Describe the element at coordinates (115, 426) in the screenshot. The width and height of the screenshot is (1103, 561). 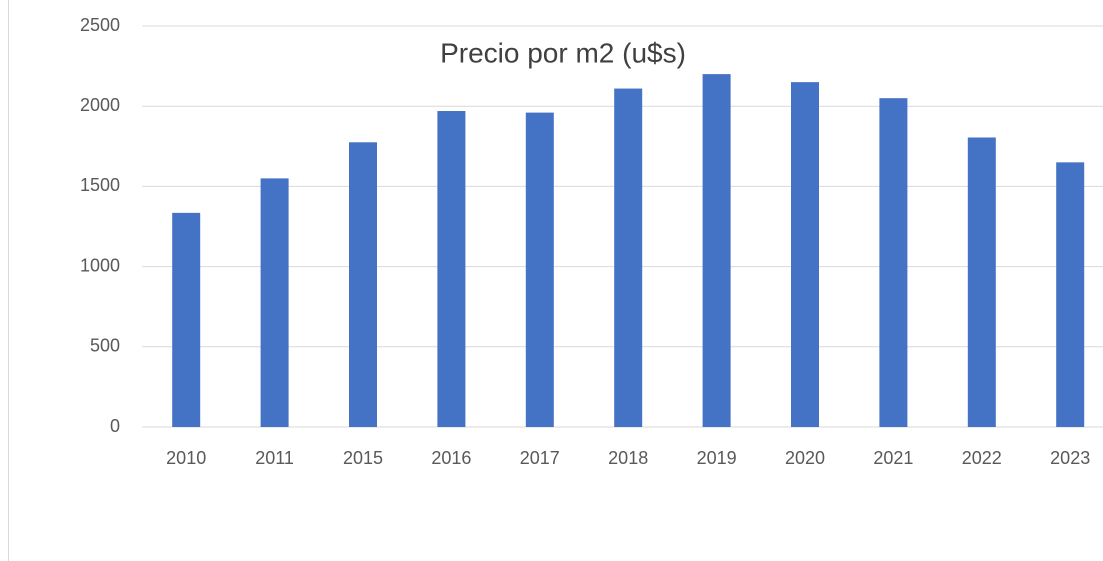
I see `y-tick-label: 0` at that location.